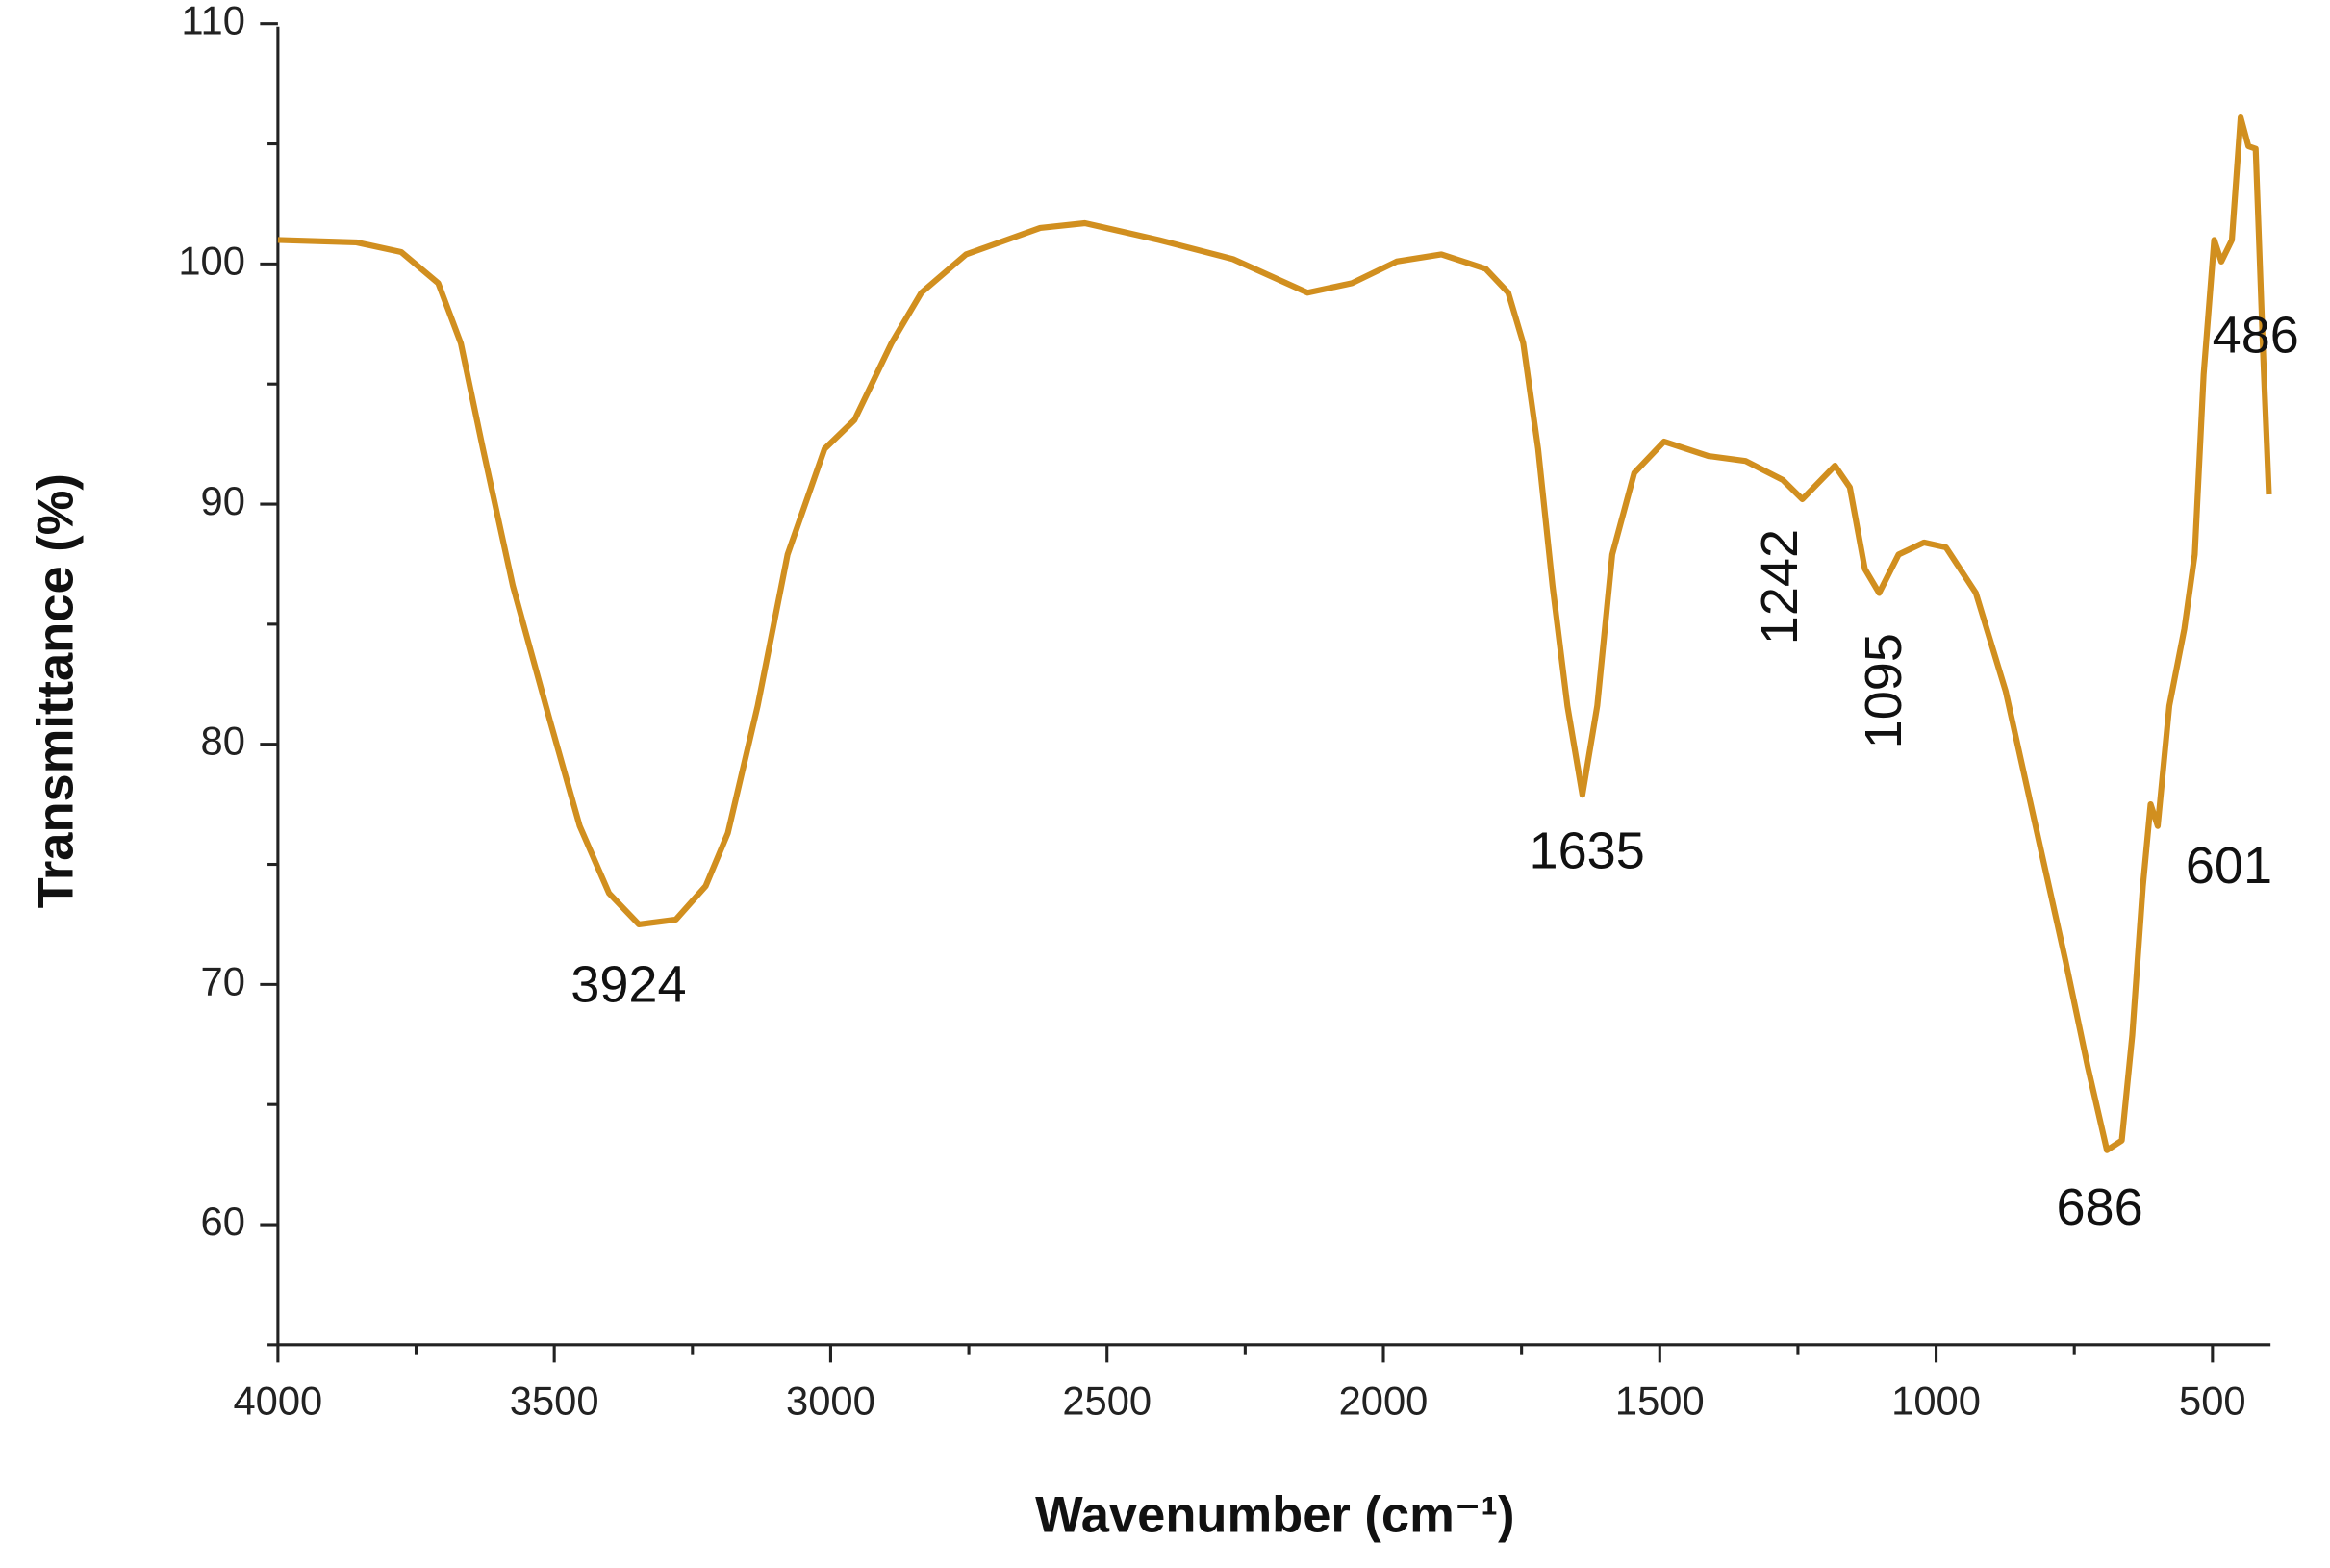  What do you see at coordinates (278, 1401) in the screenshot?
I see `x-tick-label: 4000` at bounding box center [278, 1401].